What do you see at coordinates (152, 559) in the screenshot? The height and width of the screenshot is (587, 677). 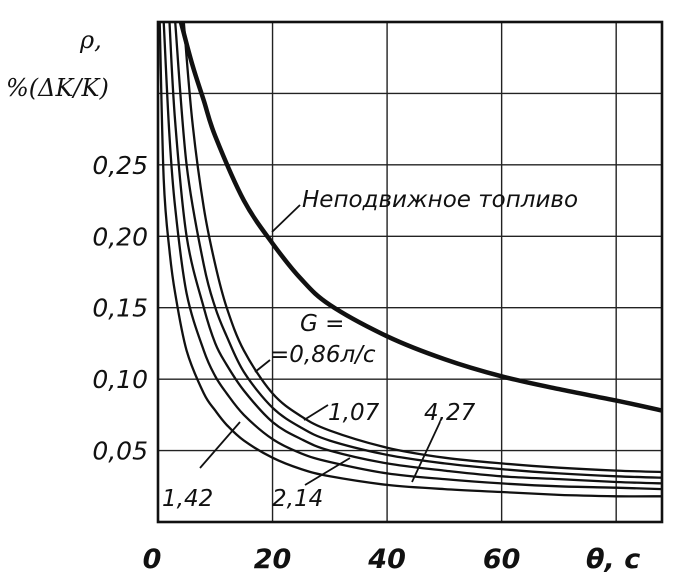 I see `x-tick-label: 0` at bounding box center [152, 559].